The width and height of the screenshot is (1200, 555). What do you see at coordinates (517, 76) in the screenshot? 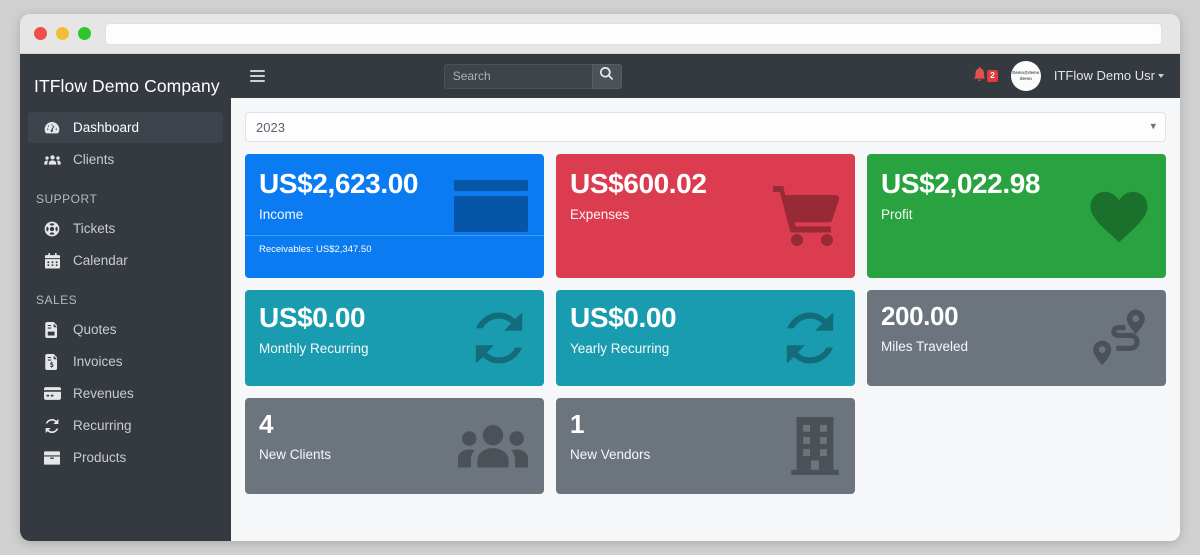
I see `search-input` at bounding box center [517, 76].